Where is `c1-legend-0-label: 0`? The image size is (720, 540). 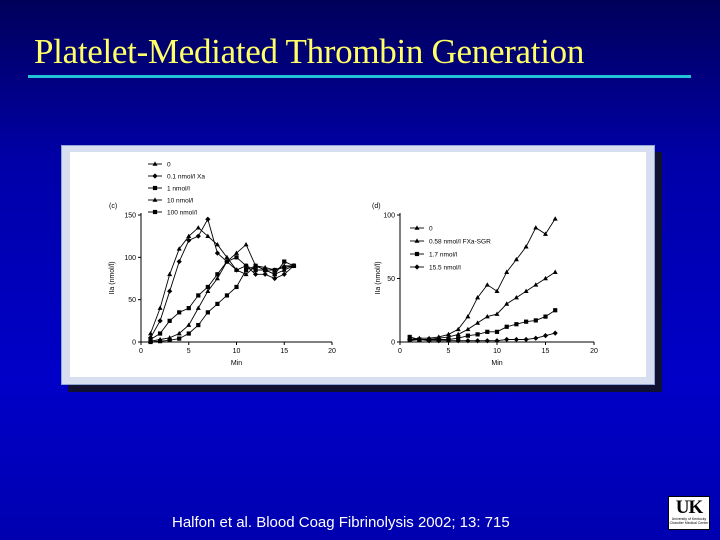
c1-legend-0-label: 0 is located at coordinates (169, 165).